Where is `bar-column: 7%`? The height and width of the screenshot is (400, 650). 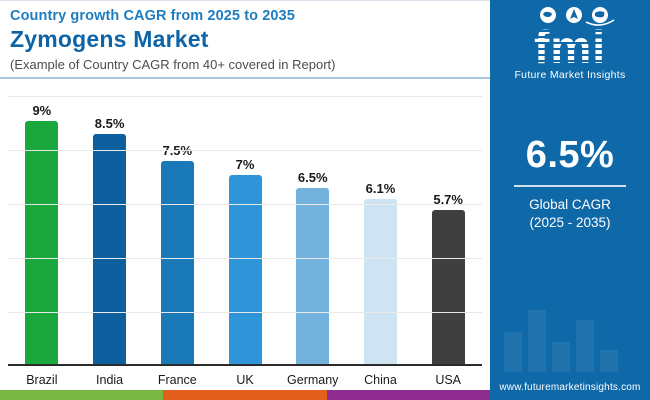 bar-column: 7% is located at coordinates (245, 230).